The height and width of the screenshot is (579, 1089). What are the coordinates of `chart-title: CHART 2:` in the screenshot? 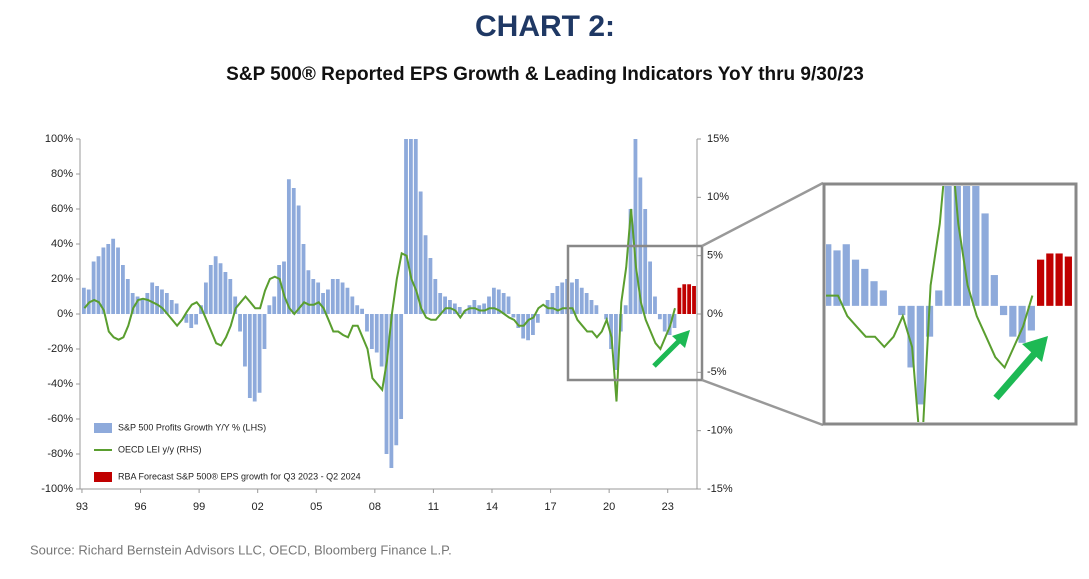 It's located at (545, 26).